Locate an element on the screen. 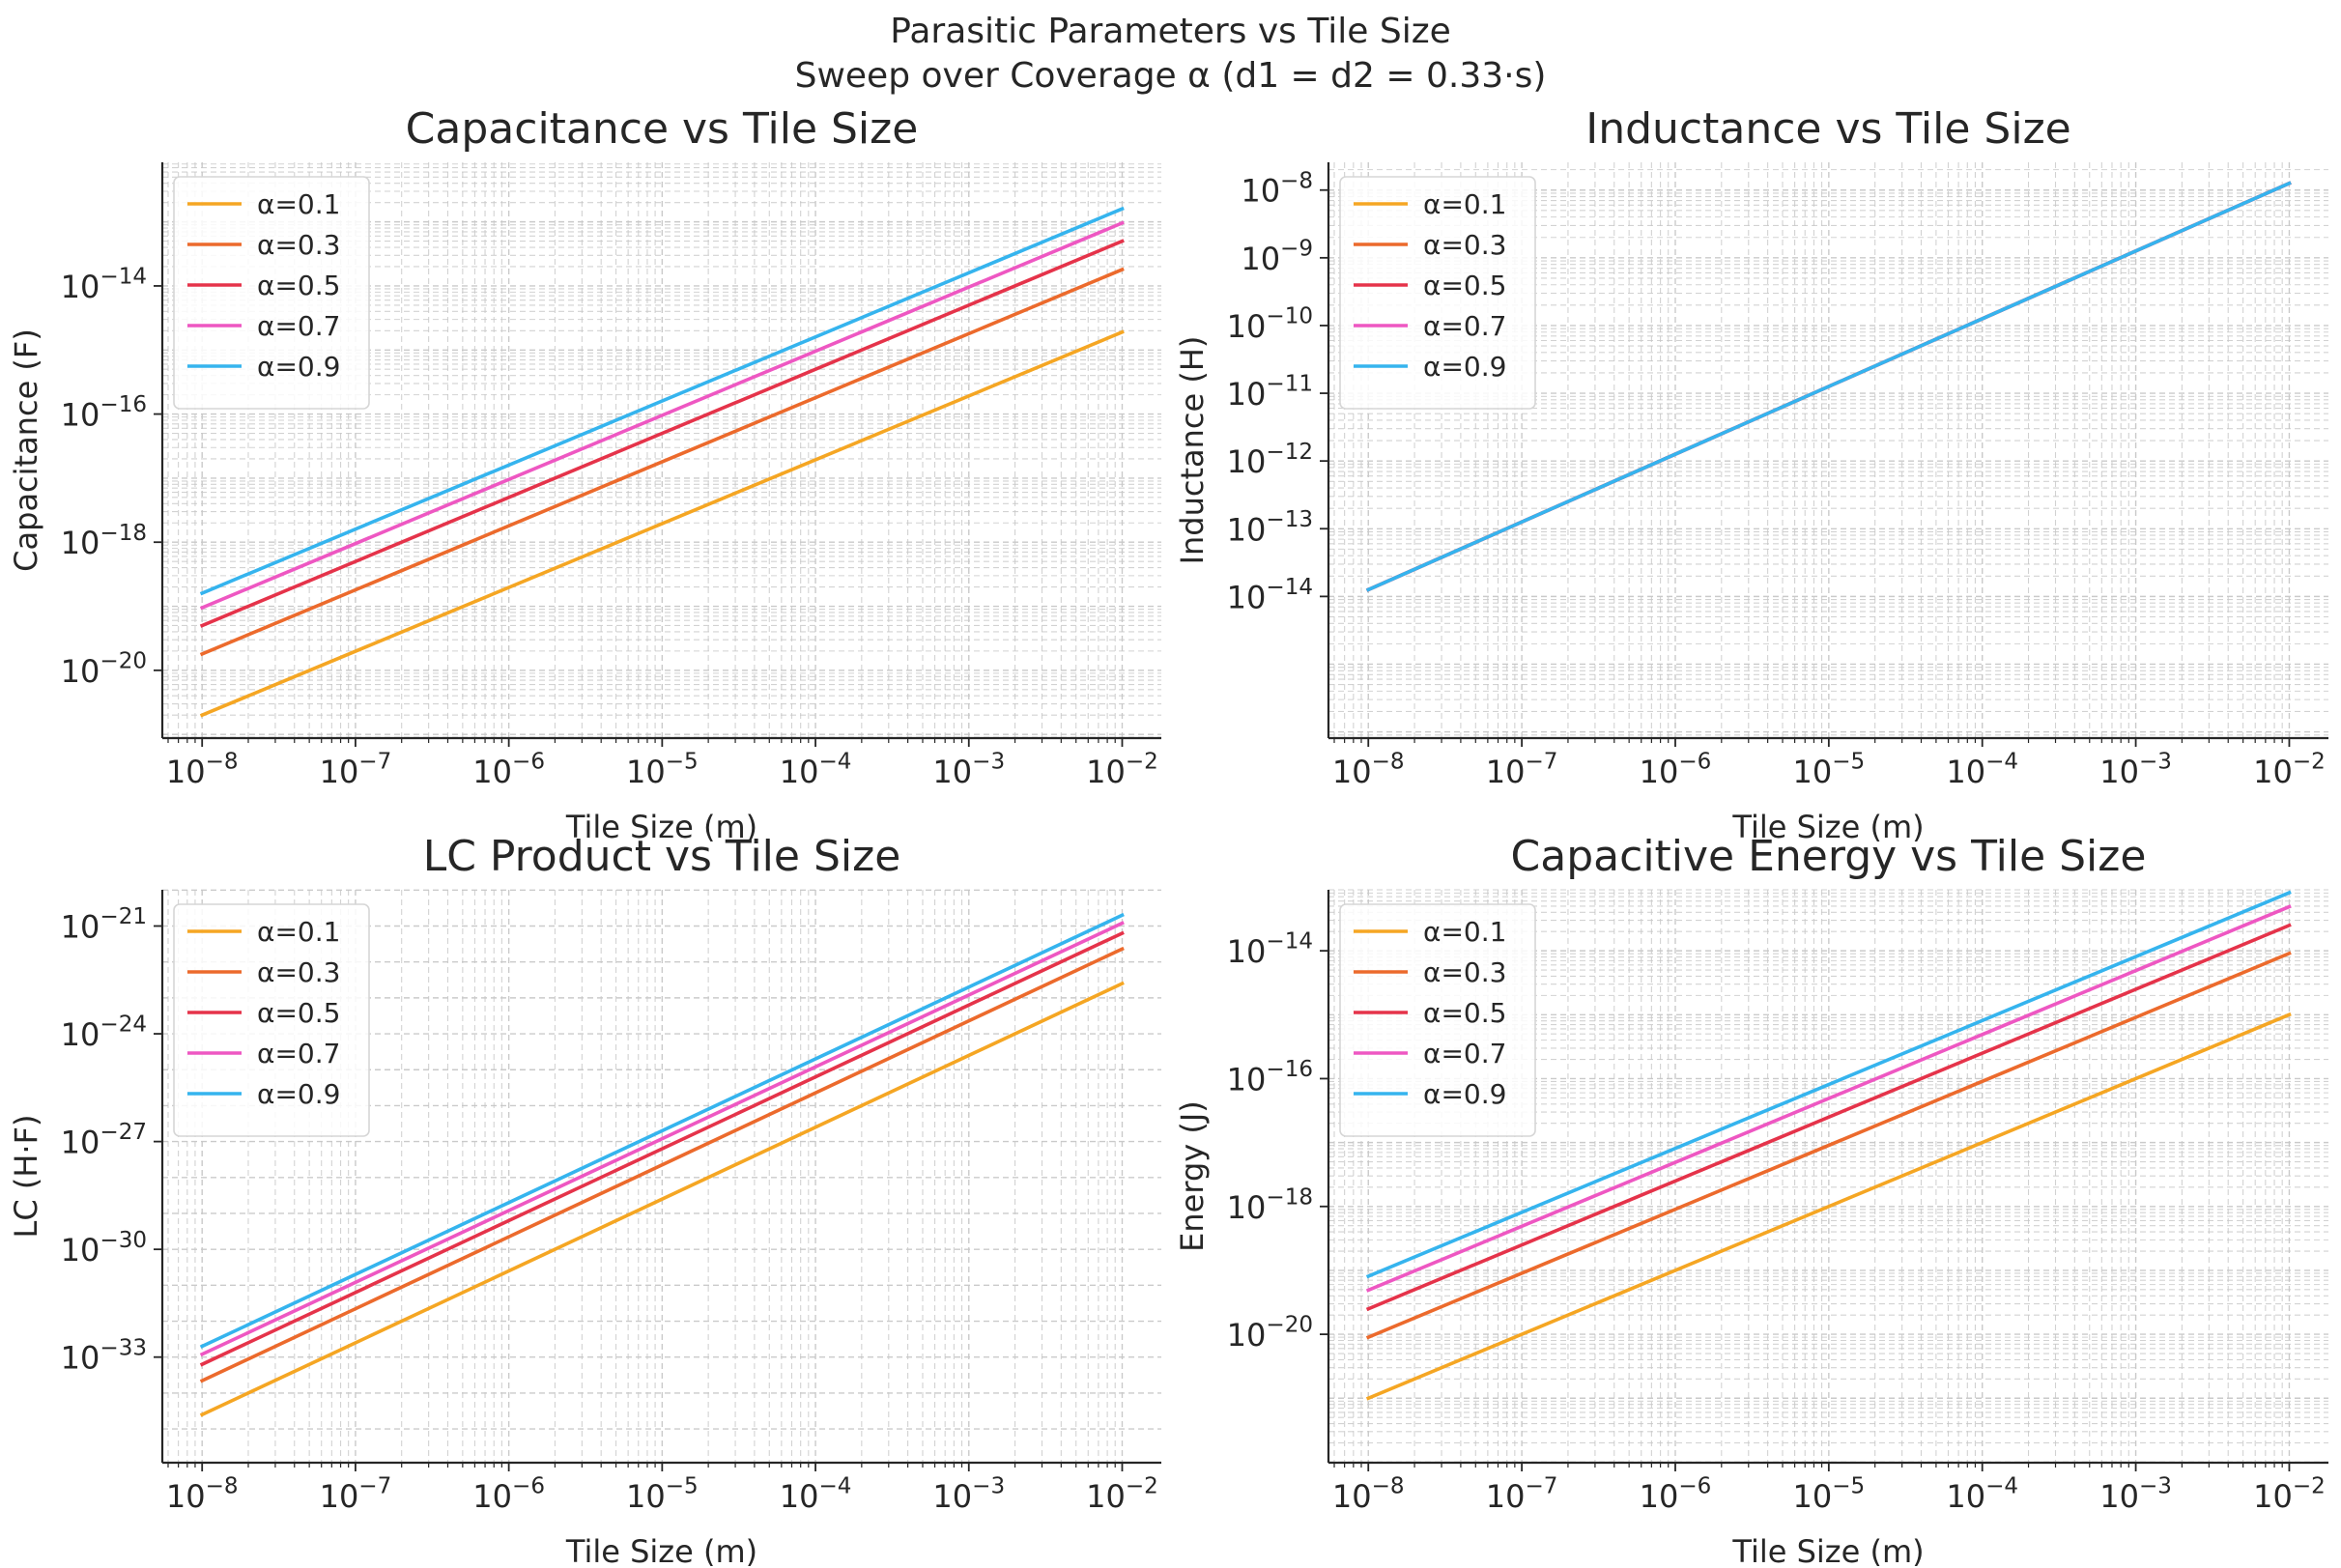 The width and height of the screenshot is (2341, 1568). y-tick-label: 10⁻¹² is located at coordinates (1270, 460).